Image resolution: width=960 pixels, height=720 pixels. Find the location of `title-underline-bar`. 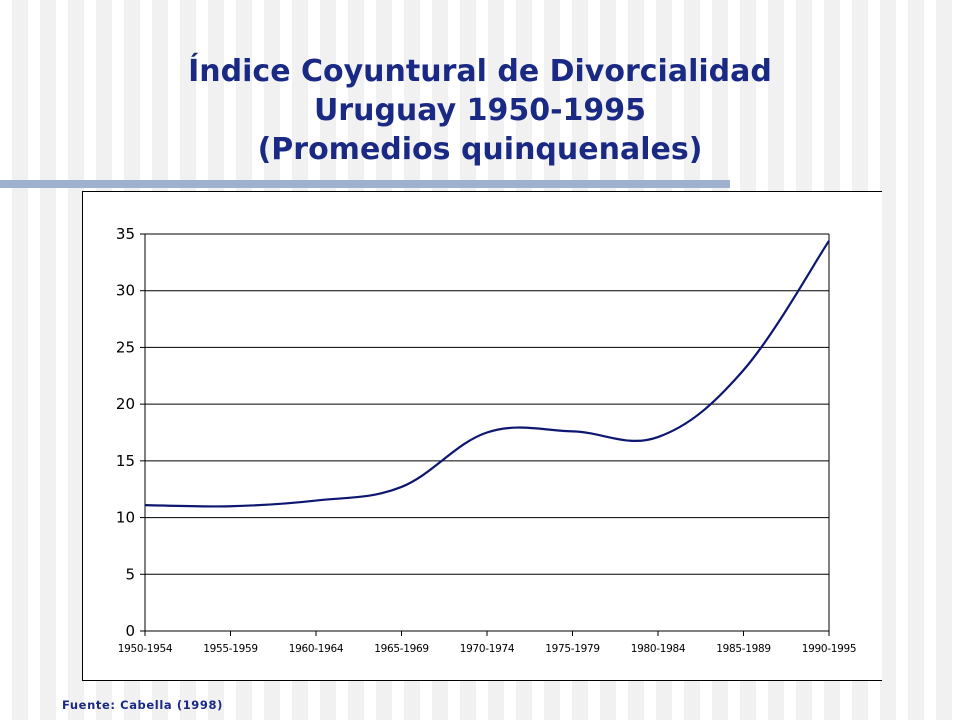

title-underline-bar is located at coordinates (365, 184).